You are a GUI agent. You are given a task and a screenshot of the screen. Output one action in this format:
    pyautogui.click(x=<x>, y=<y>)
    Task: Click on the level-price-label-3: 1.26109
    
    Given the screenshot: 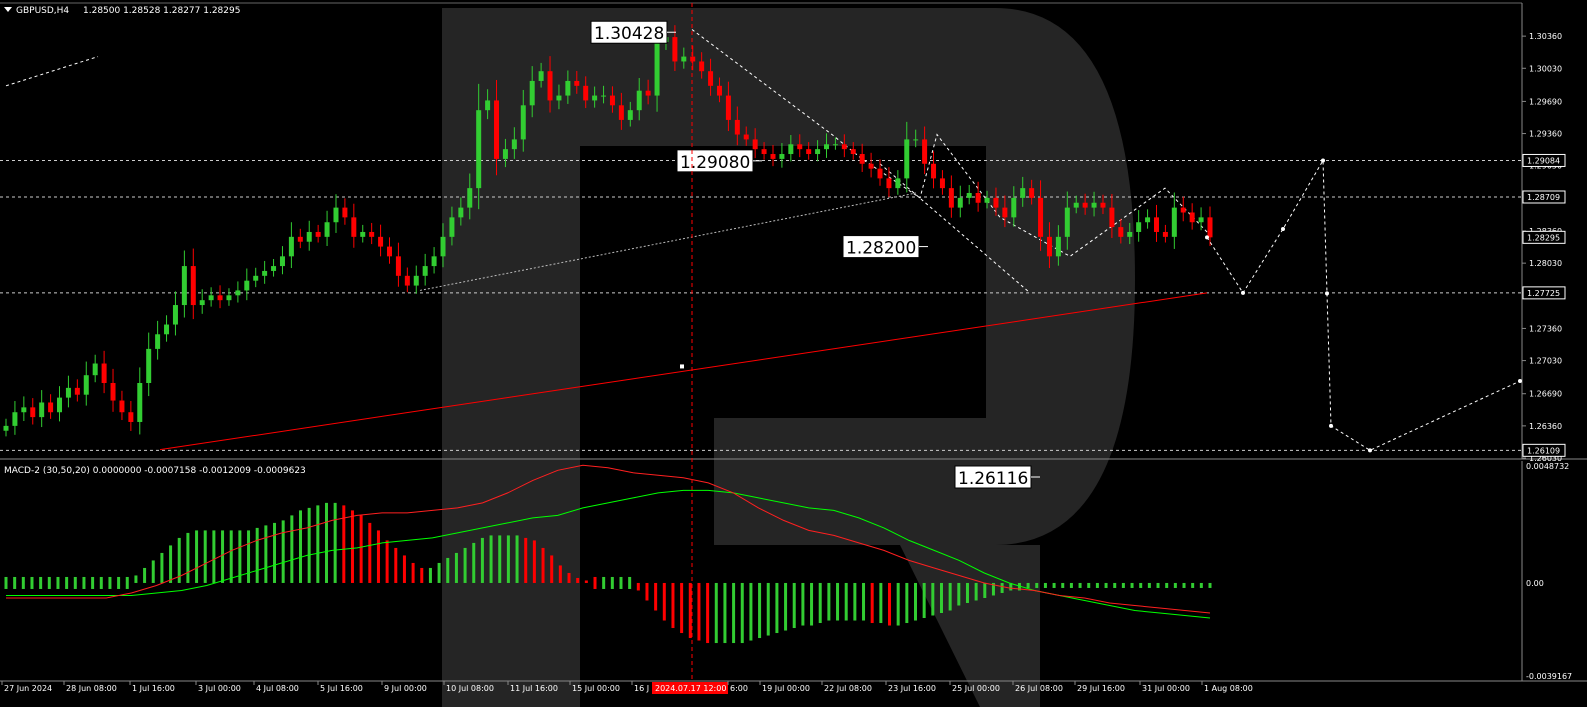 What is the action you would take?
    pyautogui.click(x=1543, y=450)
    